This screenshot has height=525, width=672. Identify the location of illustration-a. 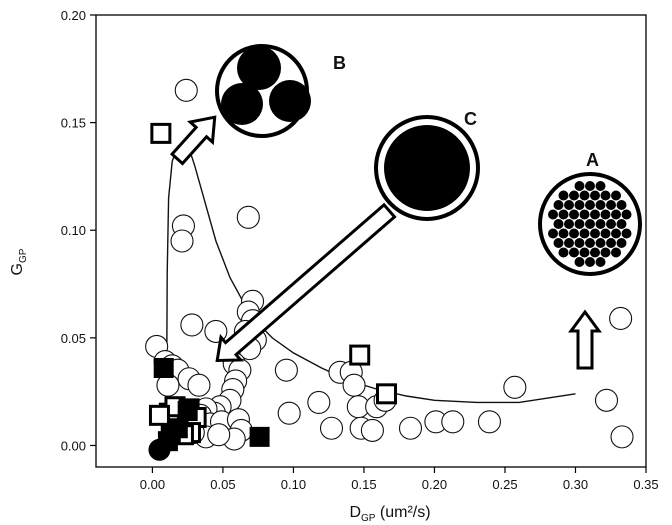
(590, 224).